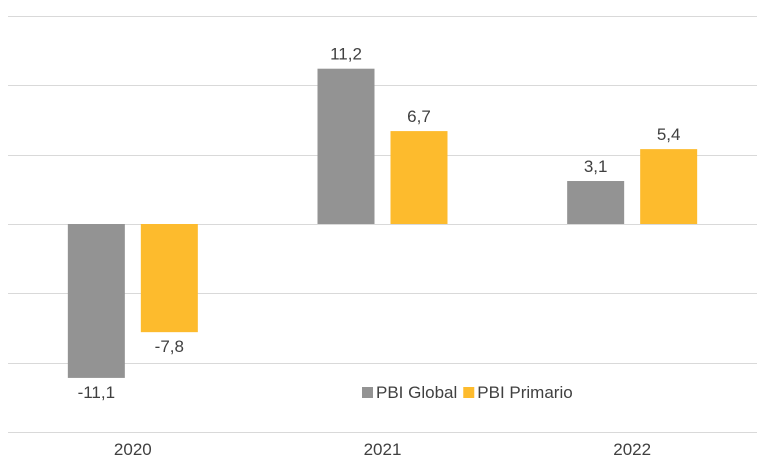 This screenshot has width=760, height=458. What do you see at coordinates (669, 134) in the screenshot?
I see `data-label: 5,4` at bounding box center [669, 134].